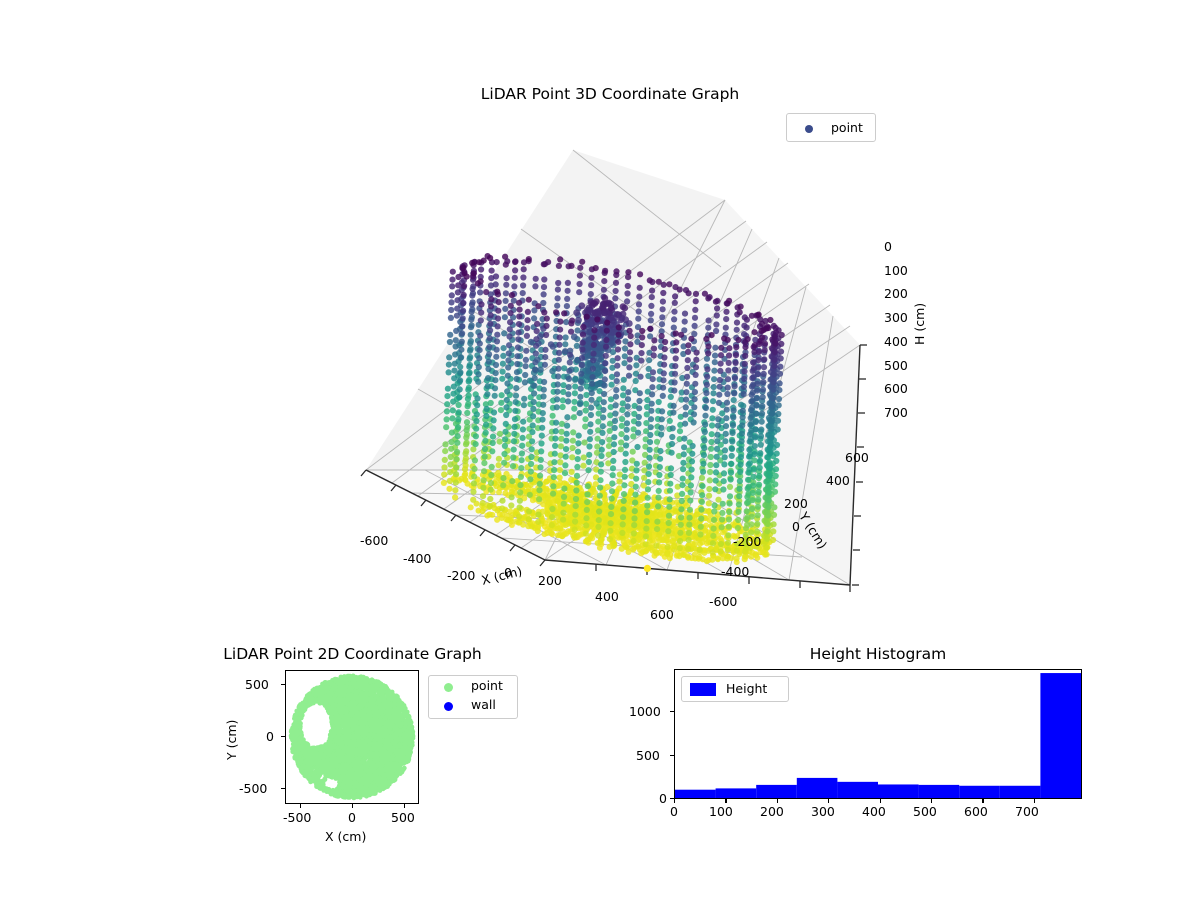 The width and height of the screenshot is (1200, 900). I want to click on legend-2d: point wall, so click(473, 697).